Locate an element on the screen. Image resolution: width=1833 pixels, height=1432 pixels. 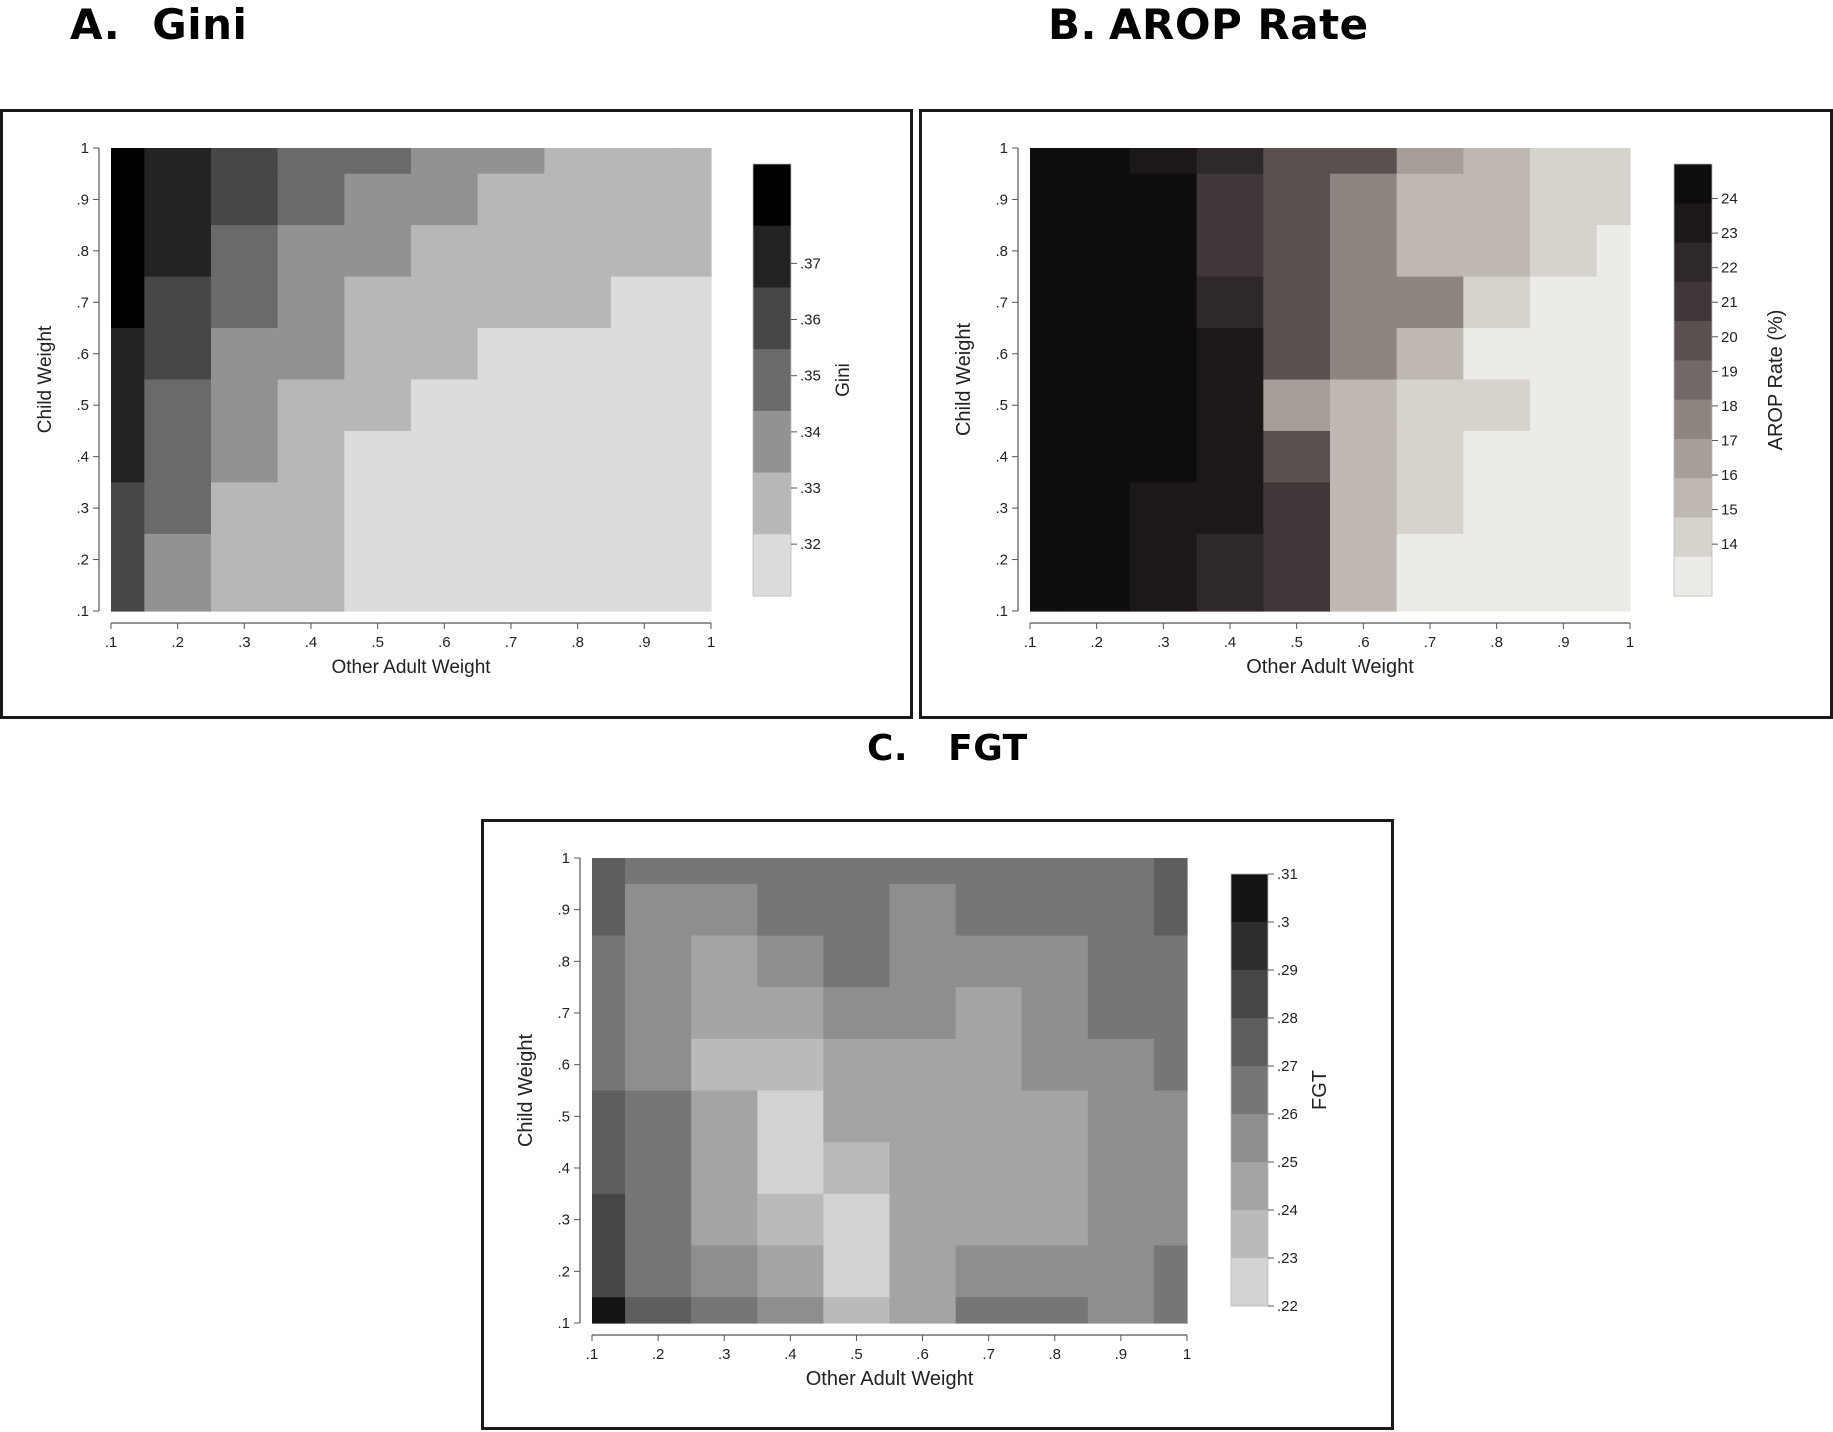
legend-tick-label: .27 is located at coordinates (1287, 1066).